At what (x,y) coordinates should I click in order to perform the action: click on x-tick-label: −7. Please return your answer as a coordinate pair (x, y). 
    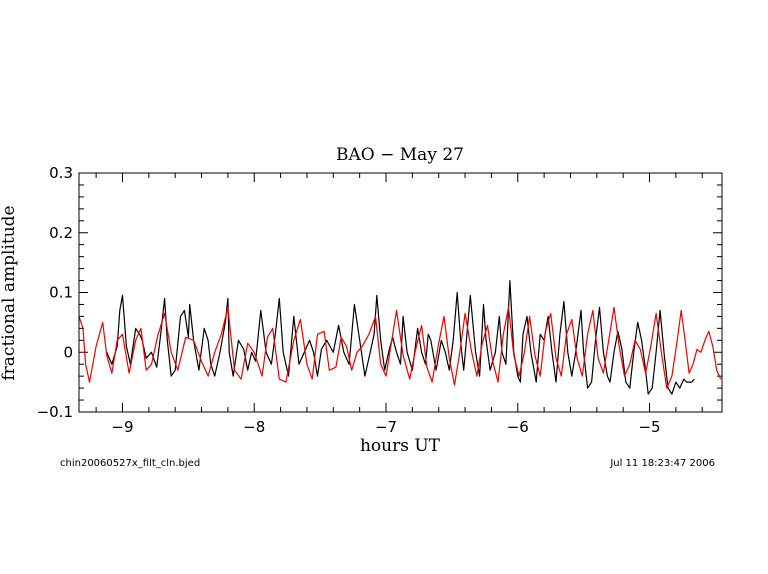
    Looking at the image, I should click on (386, 427).